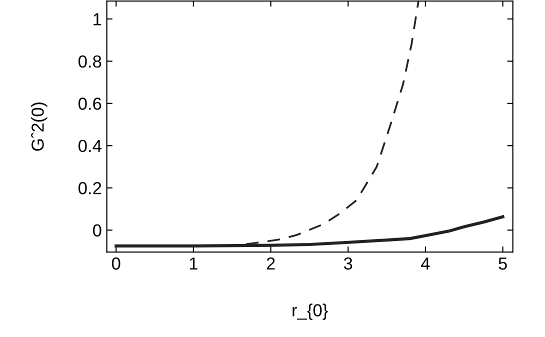  What do you see at coordinates (270, 263) in the screenshot?
I see `x-tick-label: 2` at bounding box center [270, 263].